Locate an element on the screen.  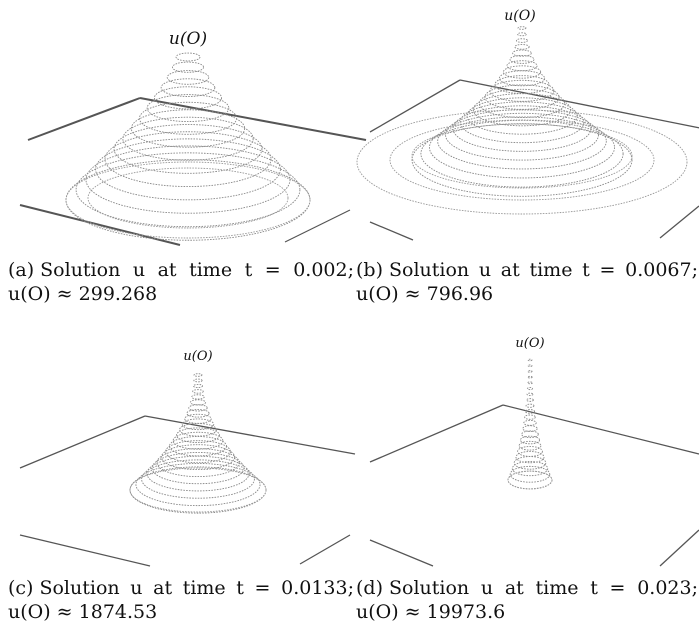
caption-d-text: Solution u at time t = 0.023; is located at coordinates (543, 588).